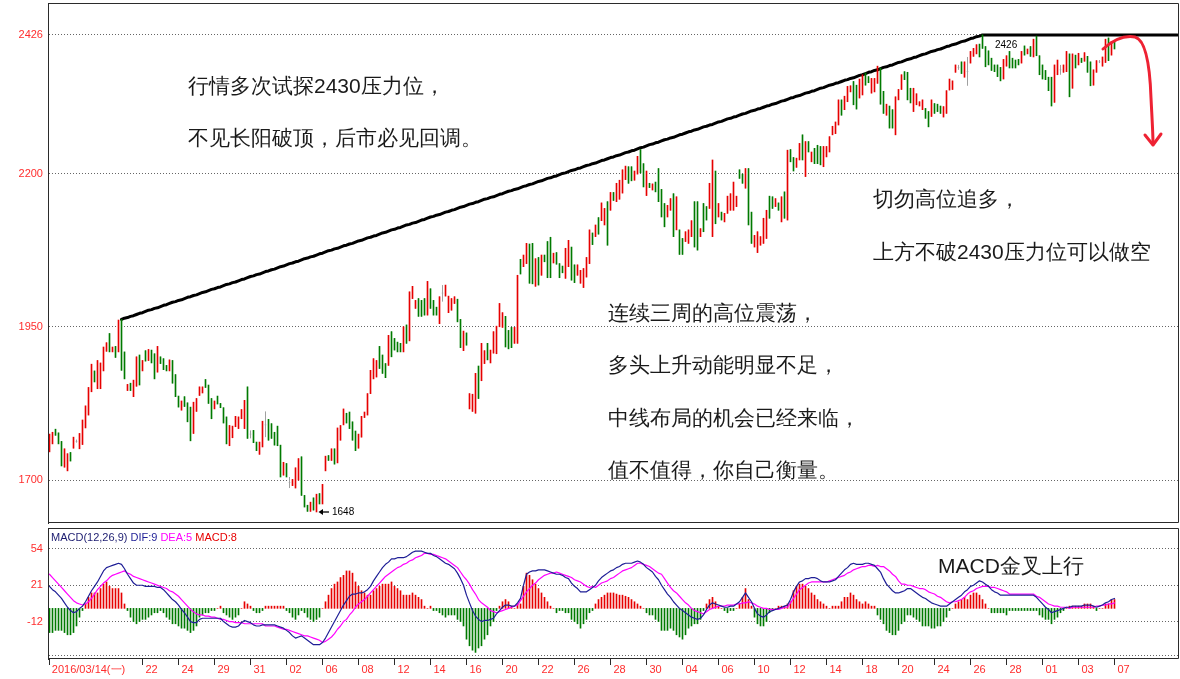 The width and height of the screenshot is (1180, 679). What do you see at coordinates (367, 668) in the screenshot?
I see `x-tick-label: 08` at bounding box center [367, 668].